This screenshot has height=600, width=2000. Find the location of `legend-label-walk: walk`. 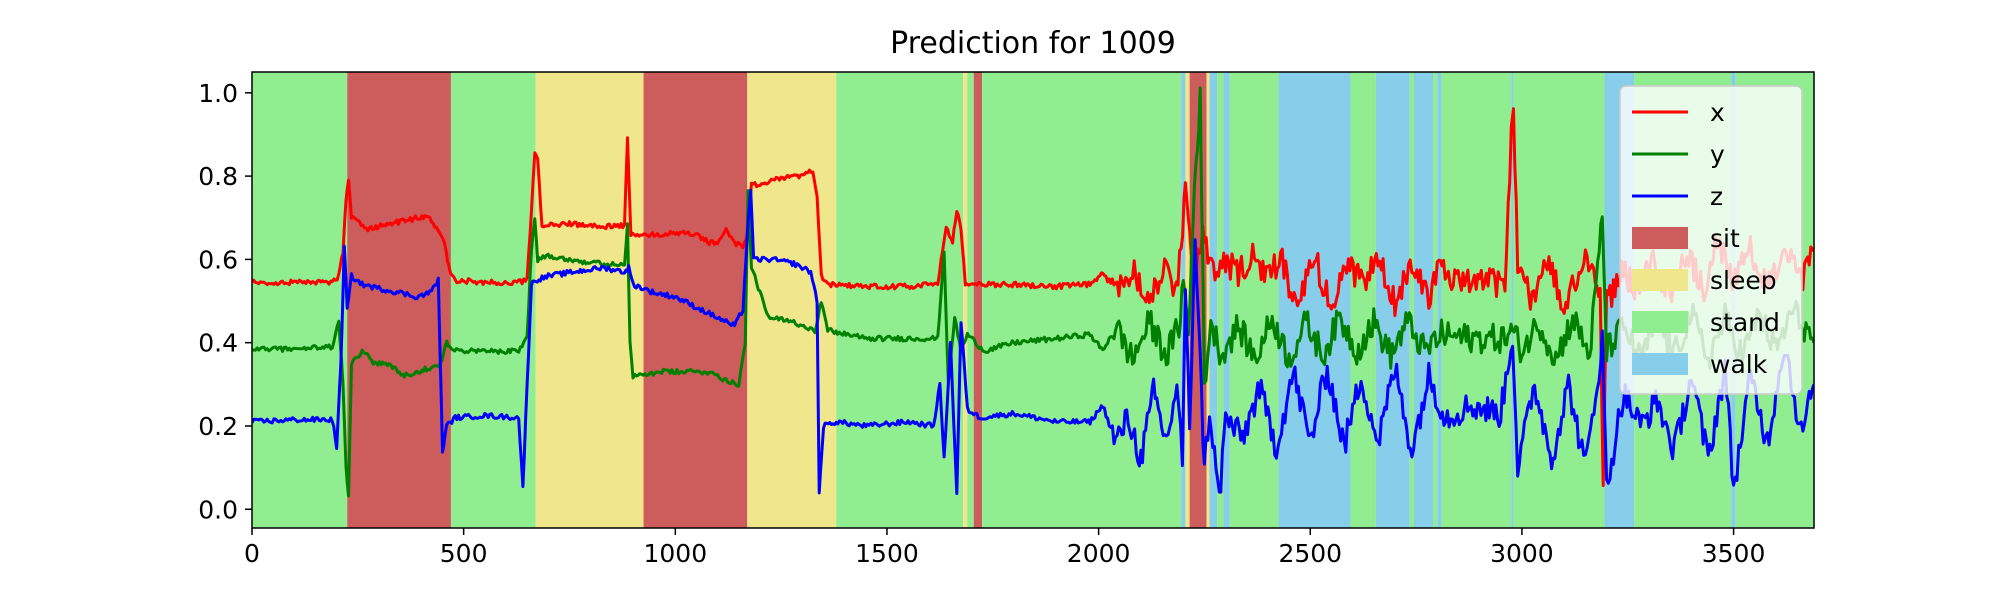

legend-label-walk: walk is located at coordinates (1739, 364).